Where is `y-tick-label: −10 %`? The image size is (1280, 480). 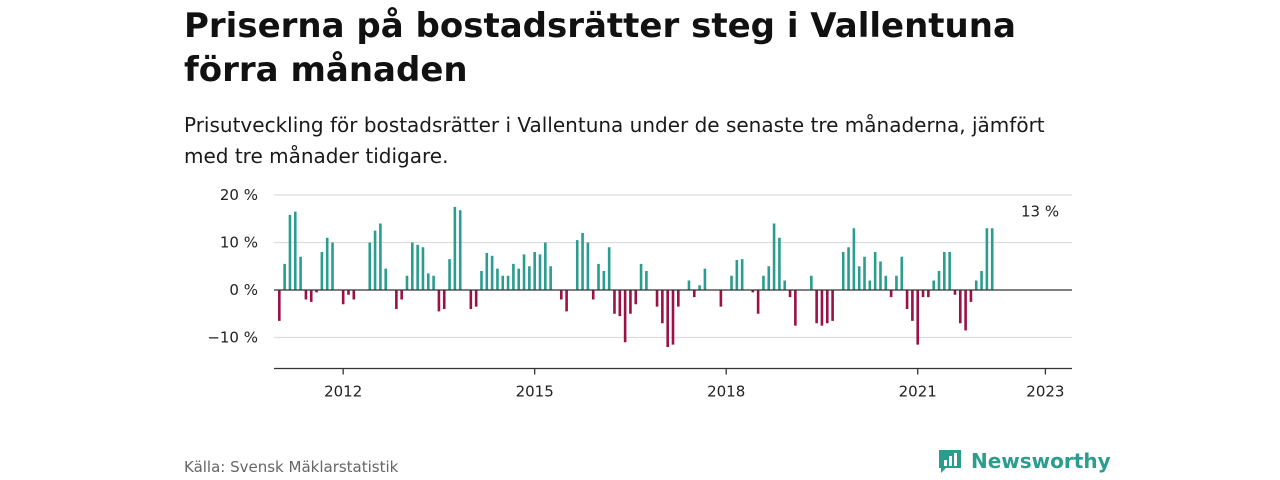 y-tick-label: −10 % is located at coordinates (232, 338).